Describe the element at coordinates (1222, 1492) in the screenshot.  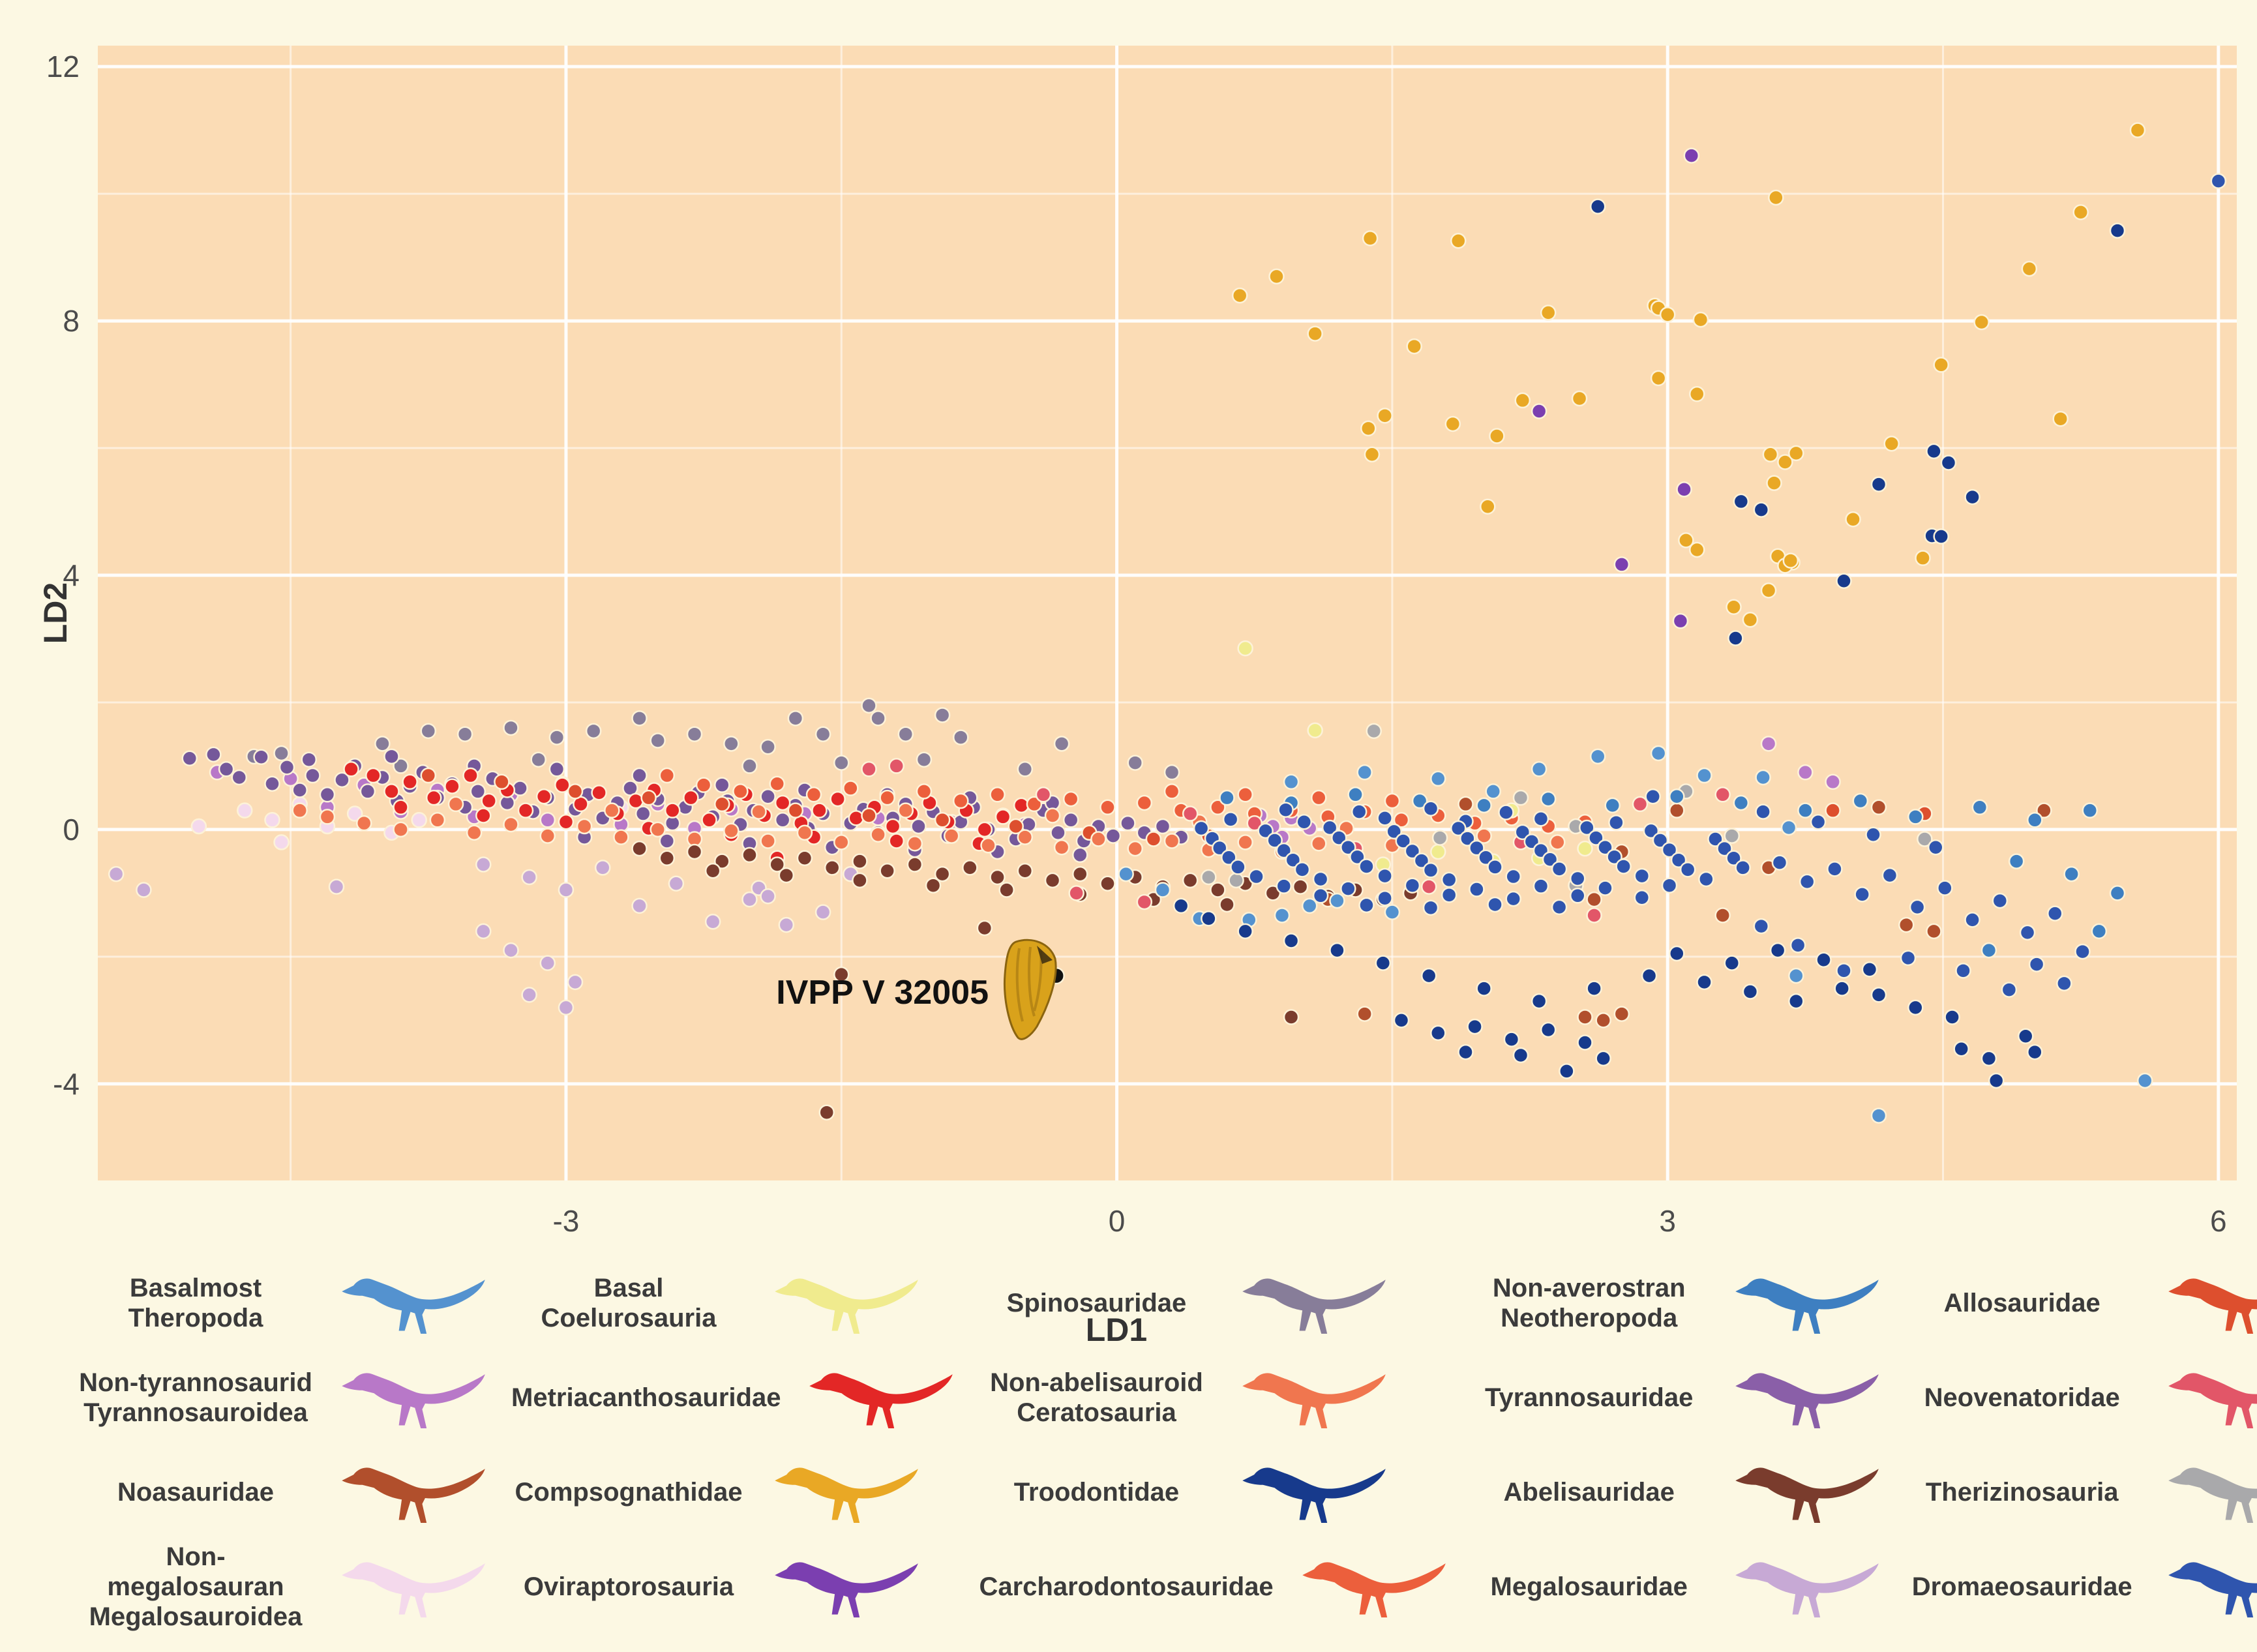
I see `legend-item-troodontidae: Troodontidae` at that location.